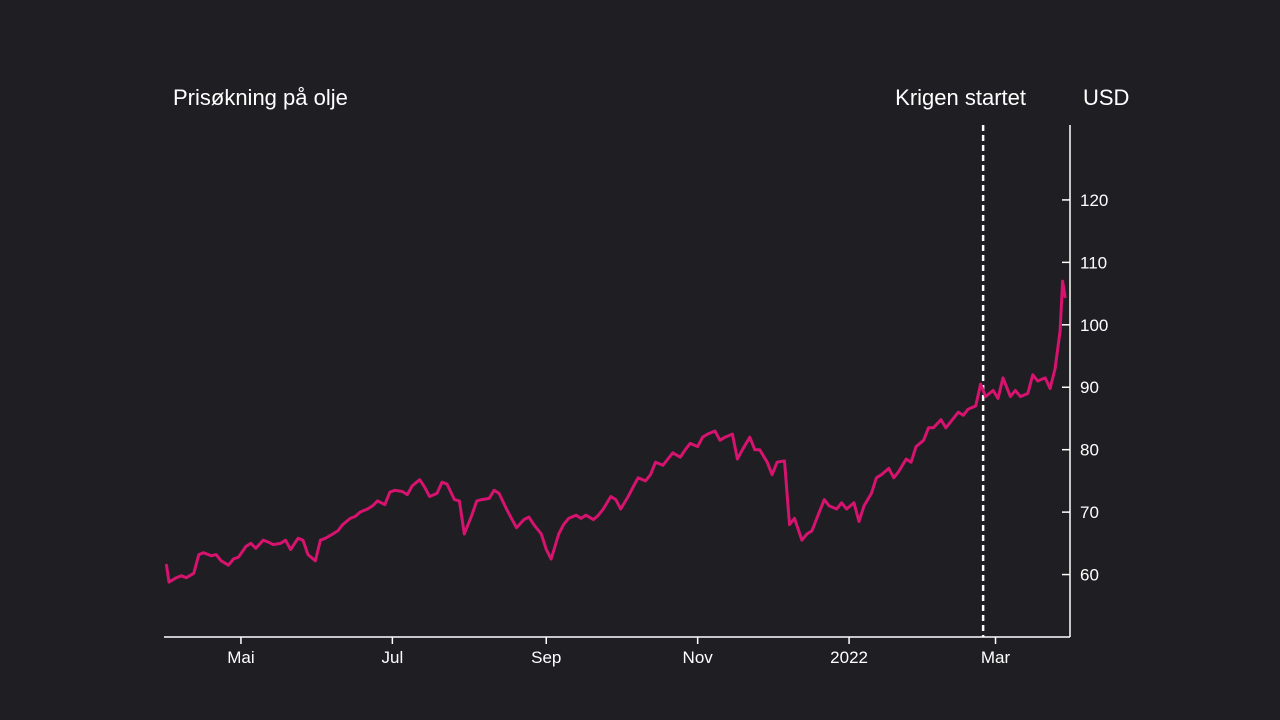 The image size is (1280, 720). What do you see at coordinates (1094, 325) in the screenshot?
I see `y-tick-label: 100` at bounding box center [1094, 325].